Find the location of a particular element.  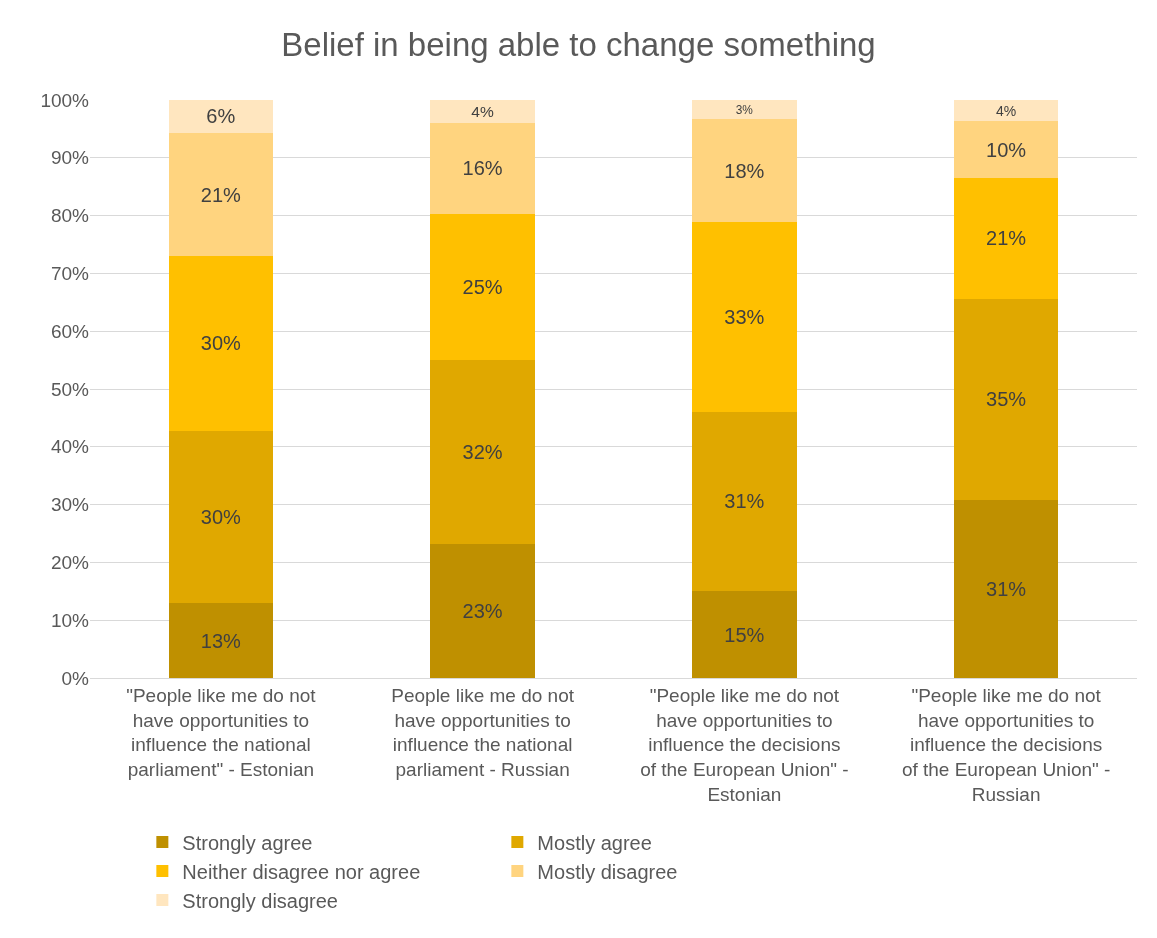

data-label: 3% is located at coordinates (744, 109).